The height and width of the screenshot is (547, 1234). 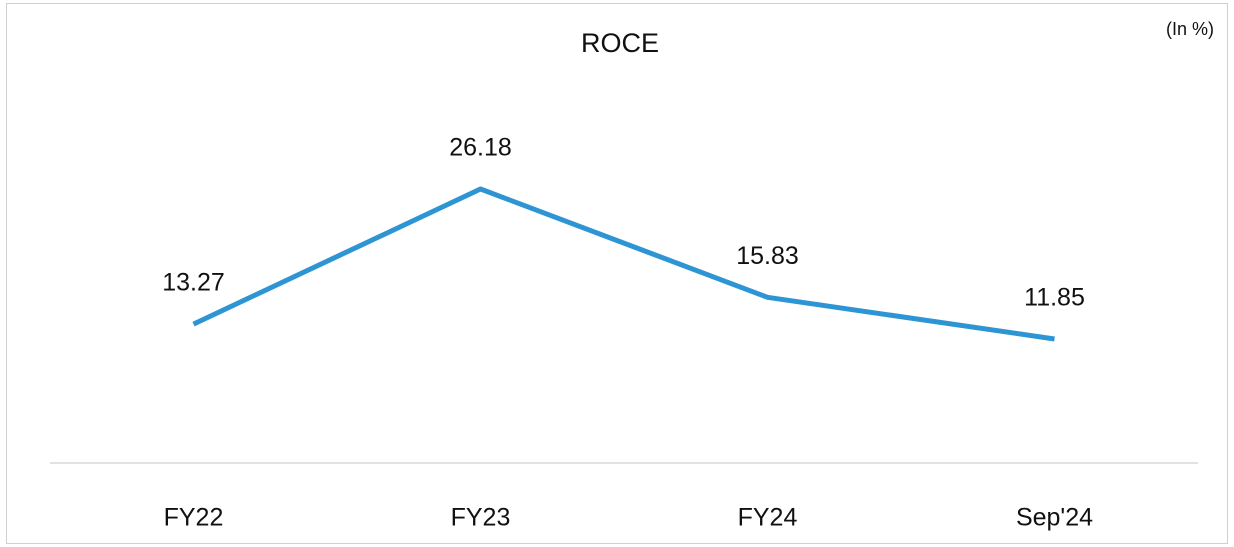 What do you see at coordinates (768, 518) in the screenshot?
I see `x-tick-label: FY24` at bounding box center [768, 518].